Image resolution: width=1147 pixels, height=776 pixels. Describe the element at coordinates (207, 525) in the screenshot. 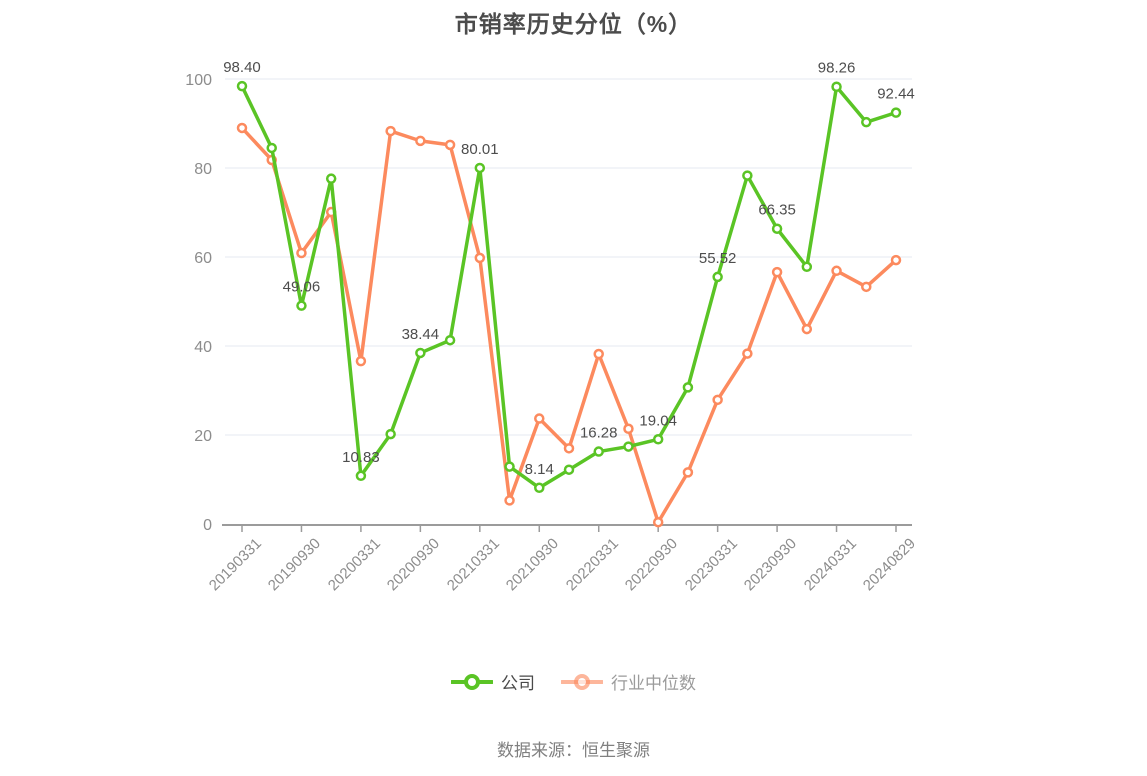

I see `y-axis-label: 0` at that location.